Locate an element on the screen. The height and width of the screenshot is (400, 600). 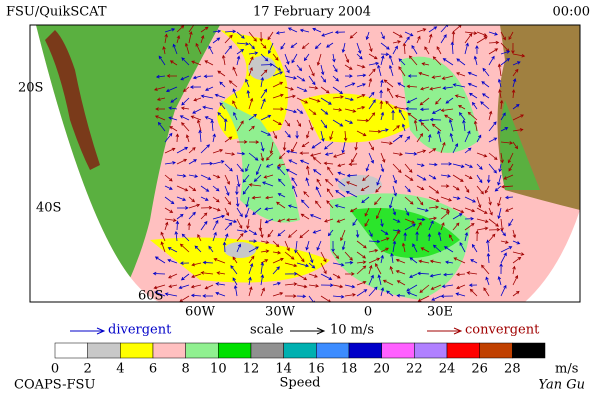
colorbar-swatch is located at coordinates (496, 350).